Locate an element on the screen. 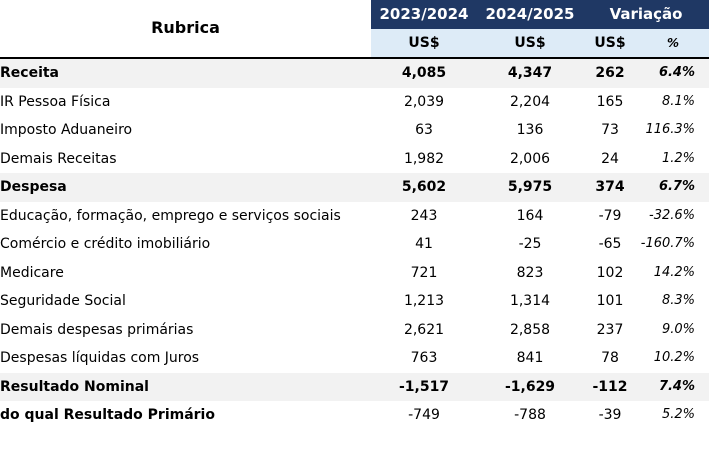 The height and width of the screenshot is (455, 709). row-label: Receita is located at coordinates (185, 73).